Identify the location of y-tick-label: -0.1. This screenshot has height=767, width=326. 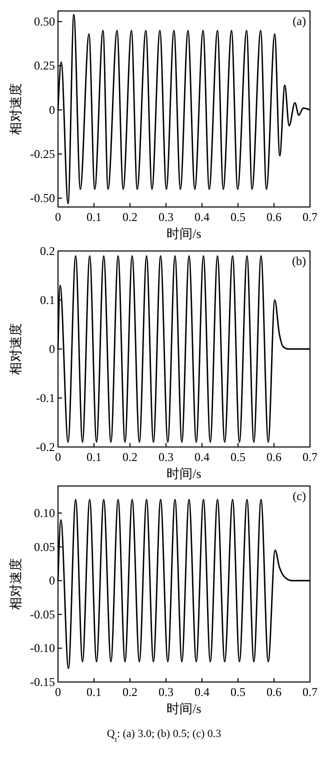
(45, 398).